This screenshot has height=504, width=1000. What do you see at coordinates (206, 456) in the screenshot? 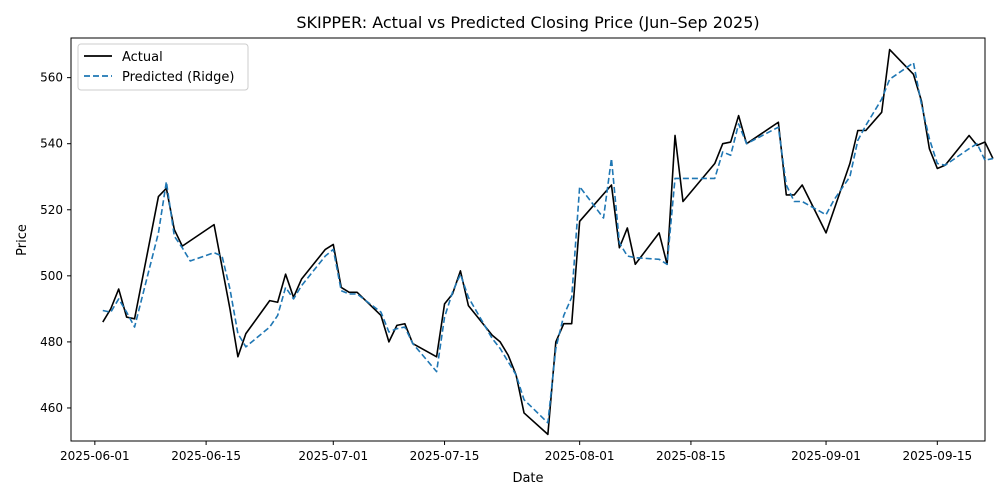
I see `x-tick-label: 2025-06-15` at bounding box center [206, 456].